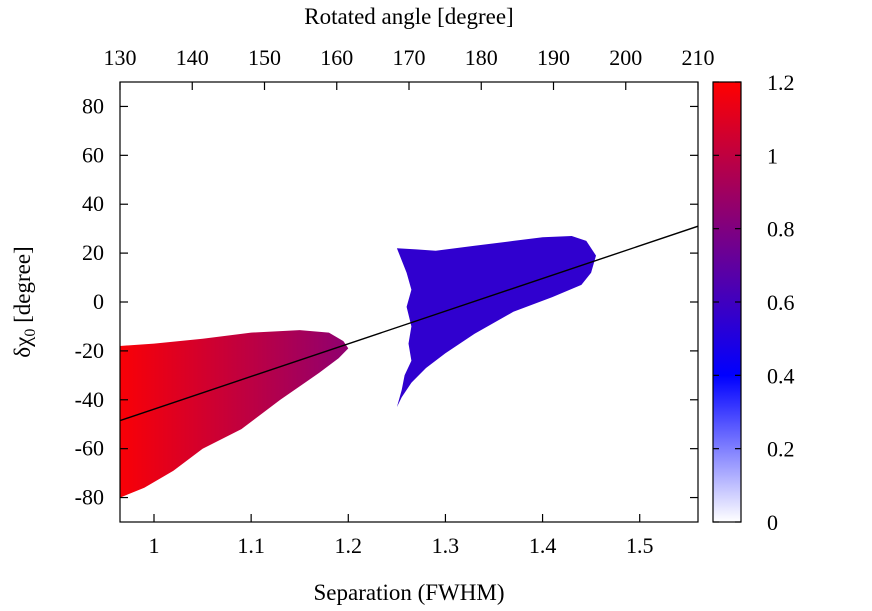 This screenshot has width=872, height=611. Describe the element at coordinates (89, 497) in the screenshot. I see `y-tick-label: -80` at that location.